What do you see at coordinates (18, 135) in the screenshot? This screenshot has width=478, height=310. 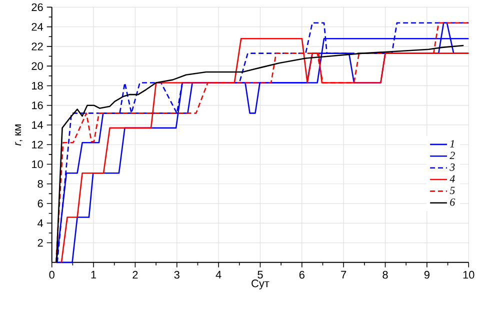 I see `y-axis-title: r, км` at bounding box center [18, 135].